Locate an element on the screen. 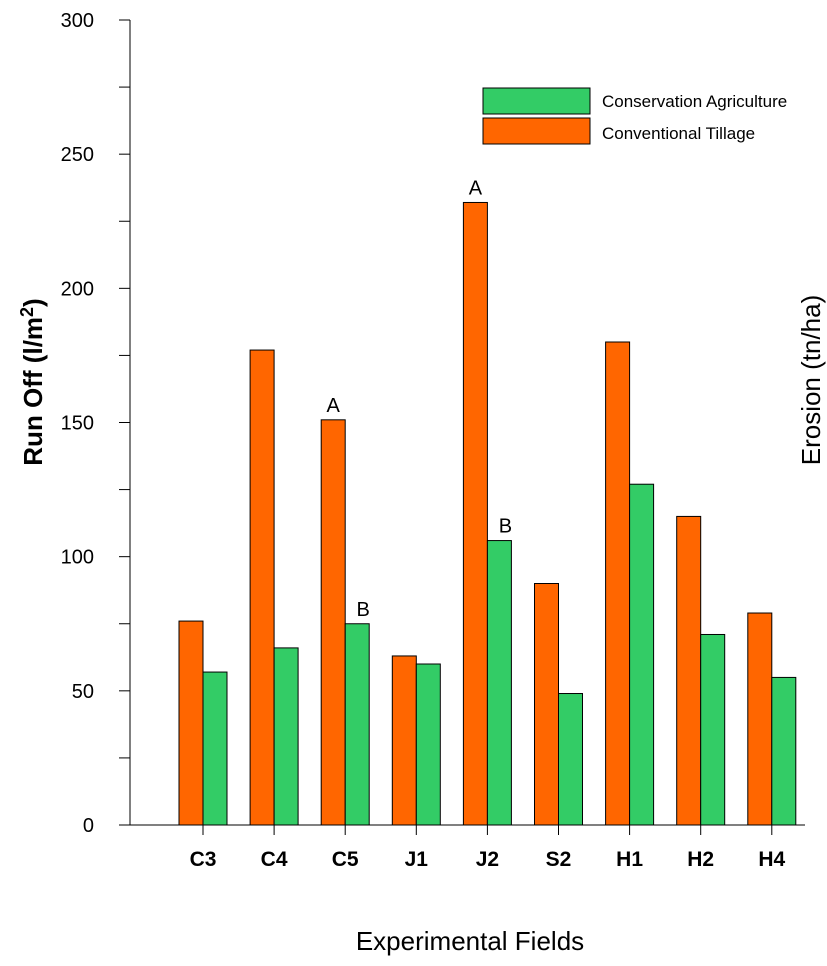 The image size is (827, 966). bar-conservation-agriculture-c5 is located at coordinates (357, 724).